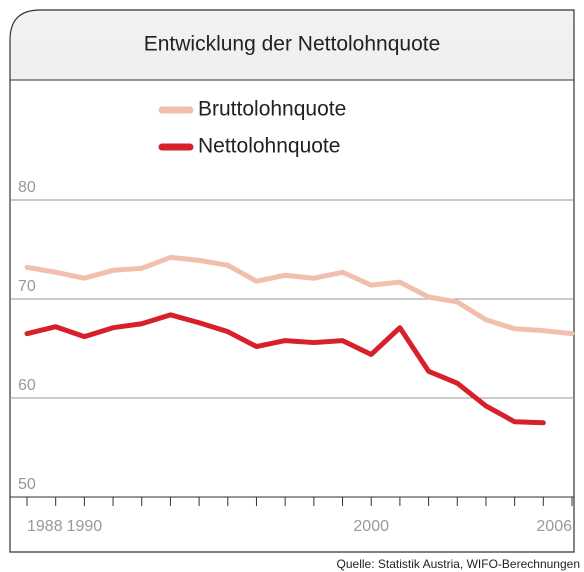 This screenshot has height=572, width=584. Describe the element at coordinates (27, 286) in the screenshot. I see `y-tick-label: 70` at that location.